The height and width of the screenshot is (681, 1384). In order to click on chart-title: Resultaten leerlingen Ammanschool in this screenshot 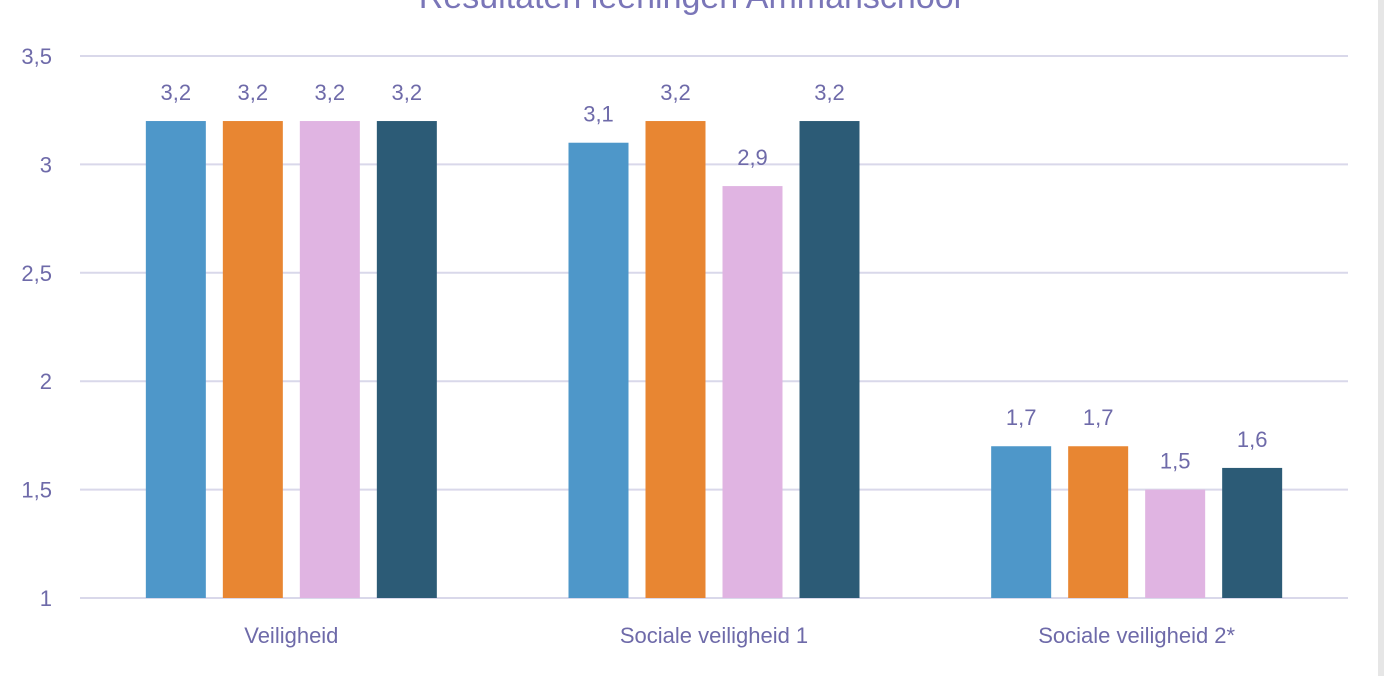, I will do `click(690, 8)`.